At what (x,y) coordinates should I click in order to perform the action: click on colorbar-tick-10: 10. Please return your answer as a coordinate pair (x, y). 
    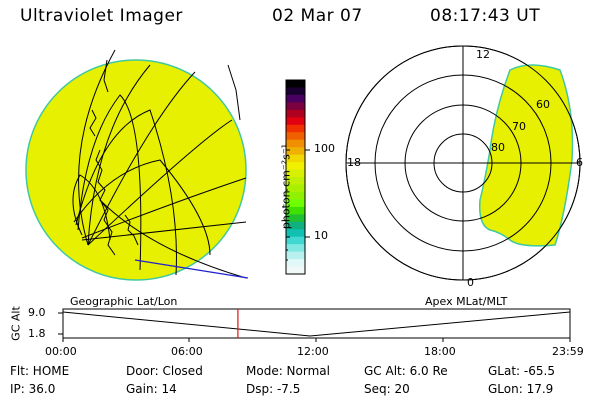
    Looking at the image, I should click on (321, 235).